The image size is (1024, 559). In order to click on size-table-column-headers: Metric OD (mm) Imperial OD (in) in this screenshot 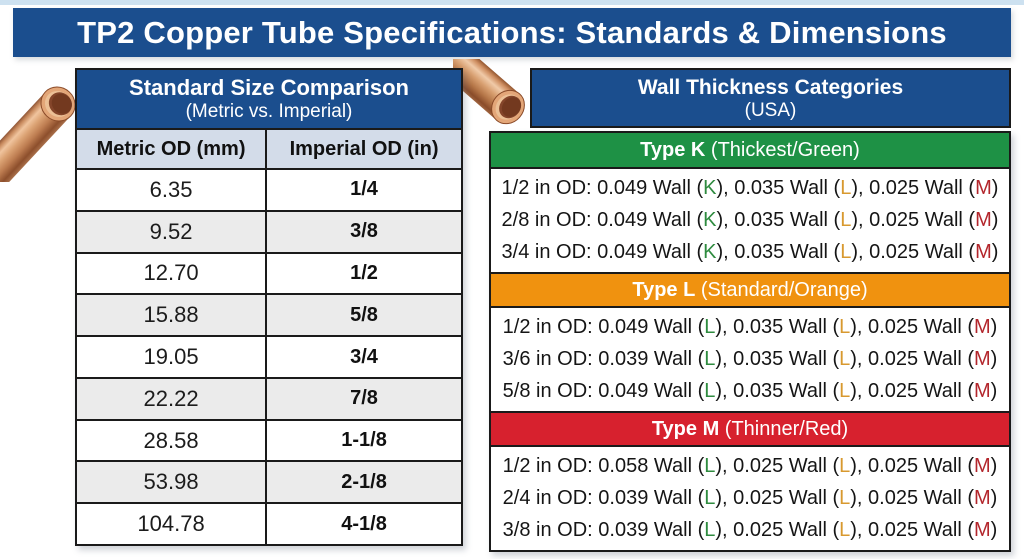, I will do `click(269, 150)`.